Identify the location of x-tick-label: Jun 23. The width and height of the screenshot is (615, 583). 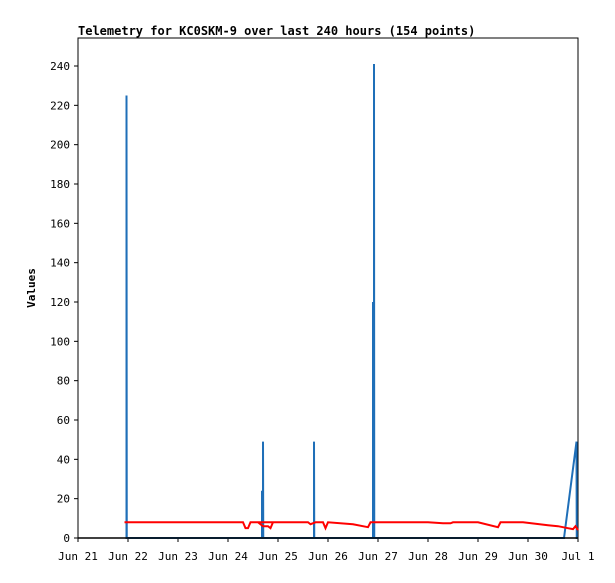
(178, 556).